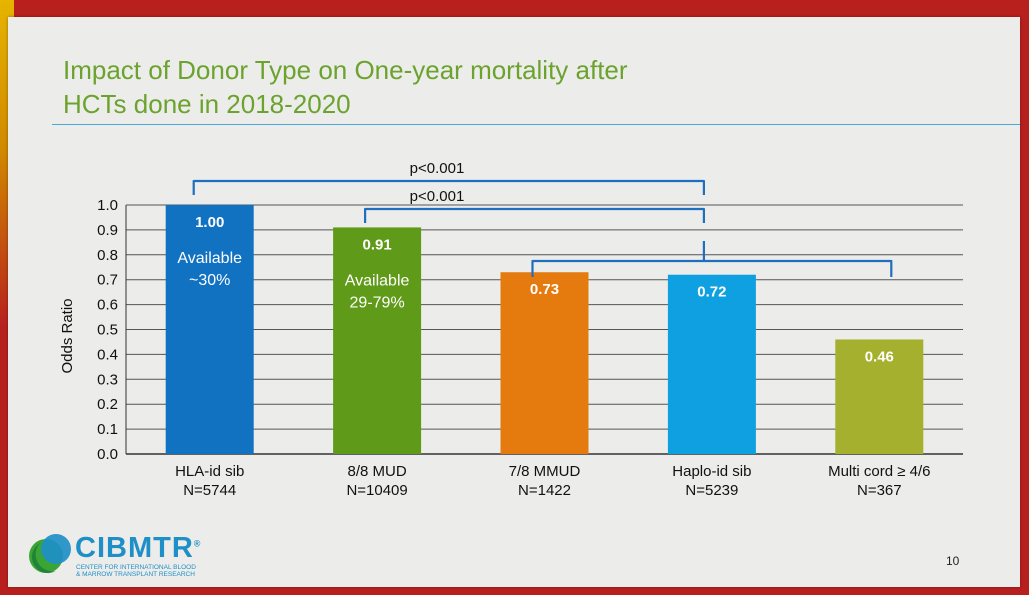  I want to click on x-category-label: 7/8 MMUD, so click(545, 471).